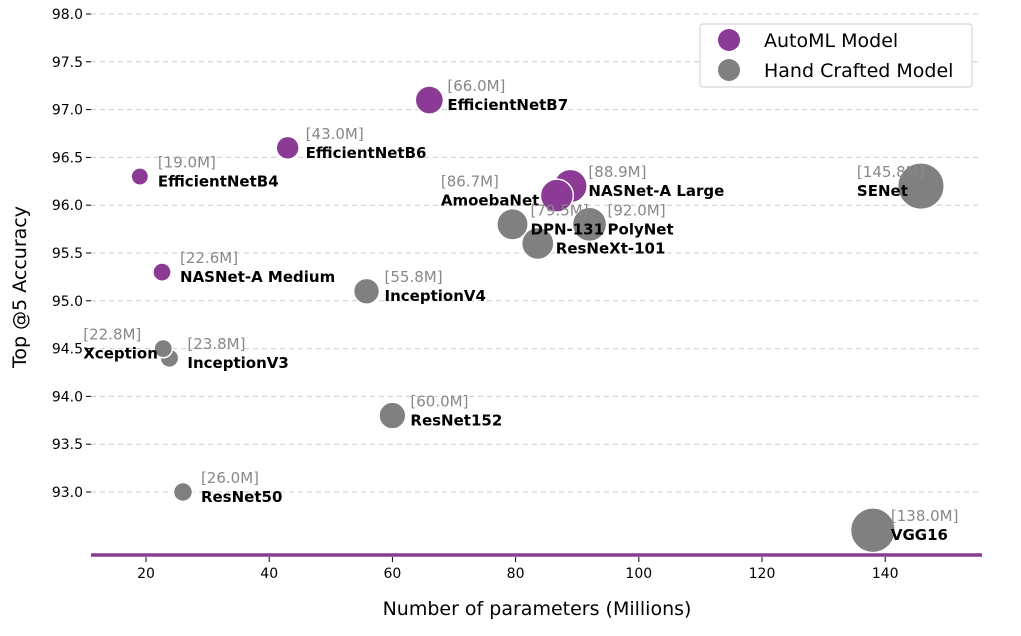 The image size is (1021, 636). I want to click on model-label: VGG16, so click(919, 535).